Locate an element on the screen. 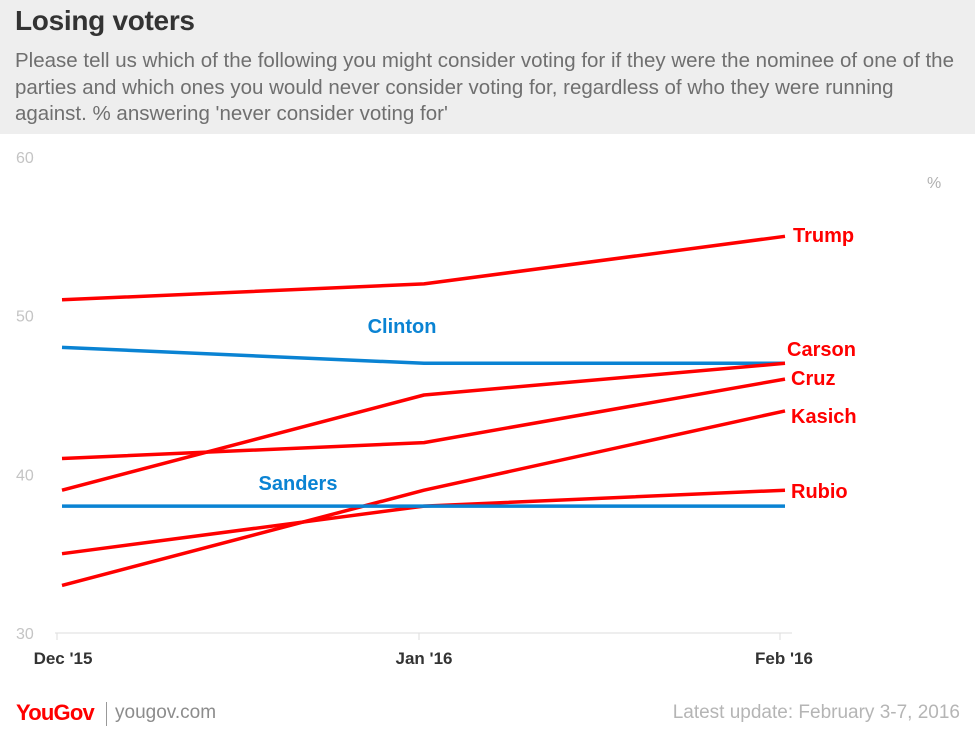 The width and height of the screenshot is (975, 747). series-line-clinton is located at coordinates (423, 355).